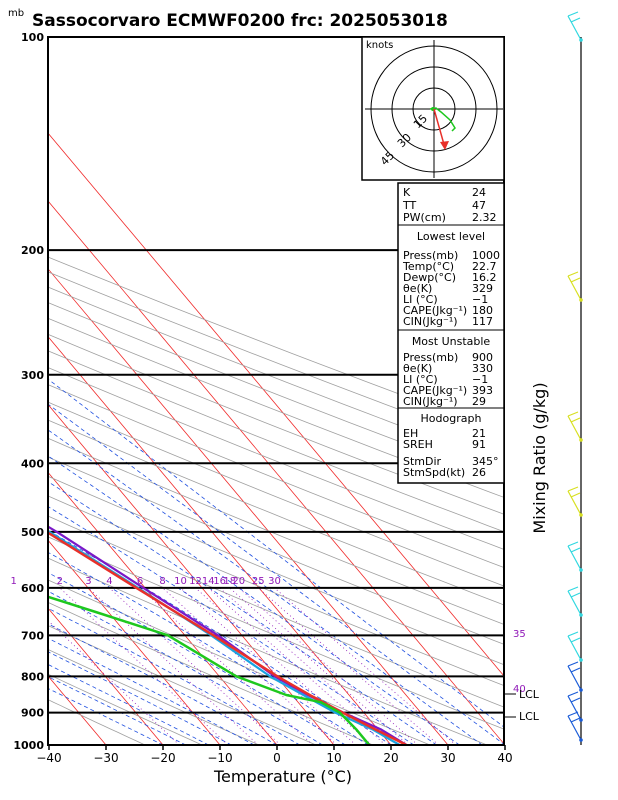 This screenshot has height=800, width=618. I want to click on index-tt-value: 47, so click(479, 205).